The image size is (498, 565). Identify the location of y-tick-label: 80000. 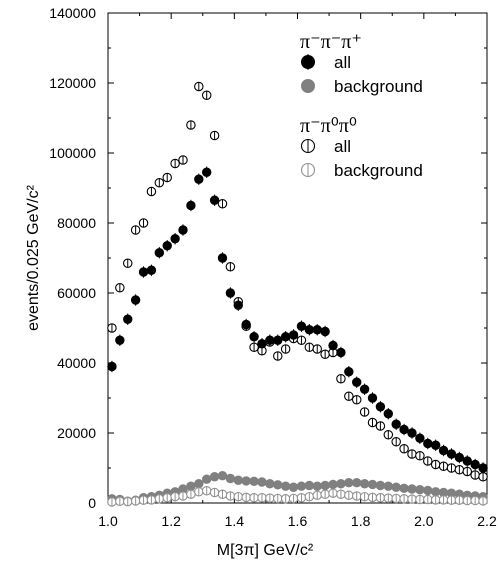
(76, 223).